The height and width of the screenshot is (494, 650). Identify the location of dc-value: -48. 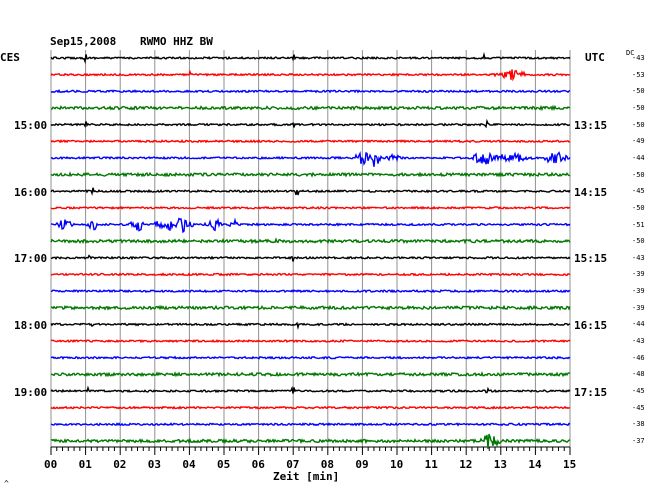
(638, 374).